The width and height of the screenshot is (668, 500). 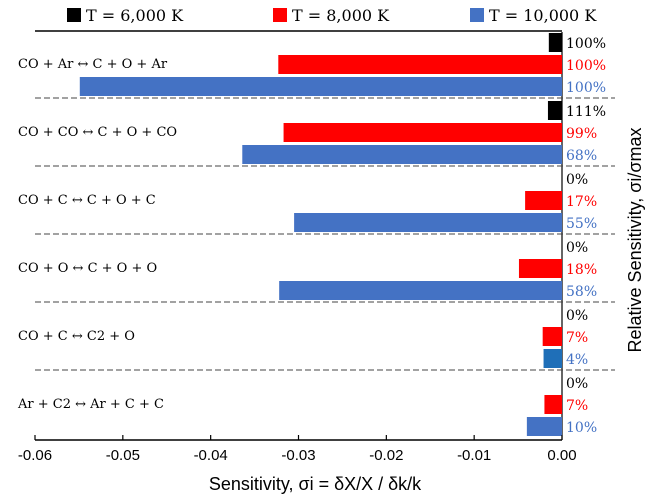 What do you see at coordinates (586, 44) in the screenshot?
I see `relative-label-r1-s1: 100%` at bounding box center [586, 44].